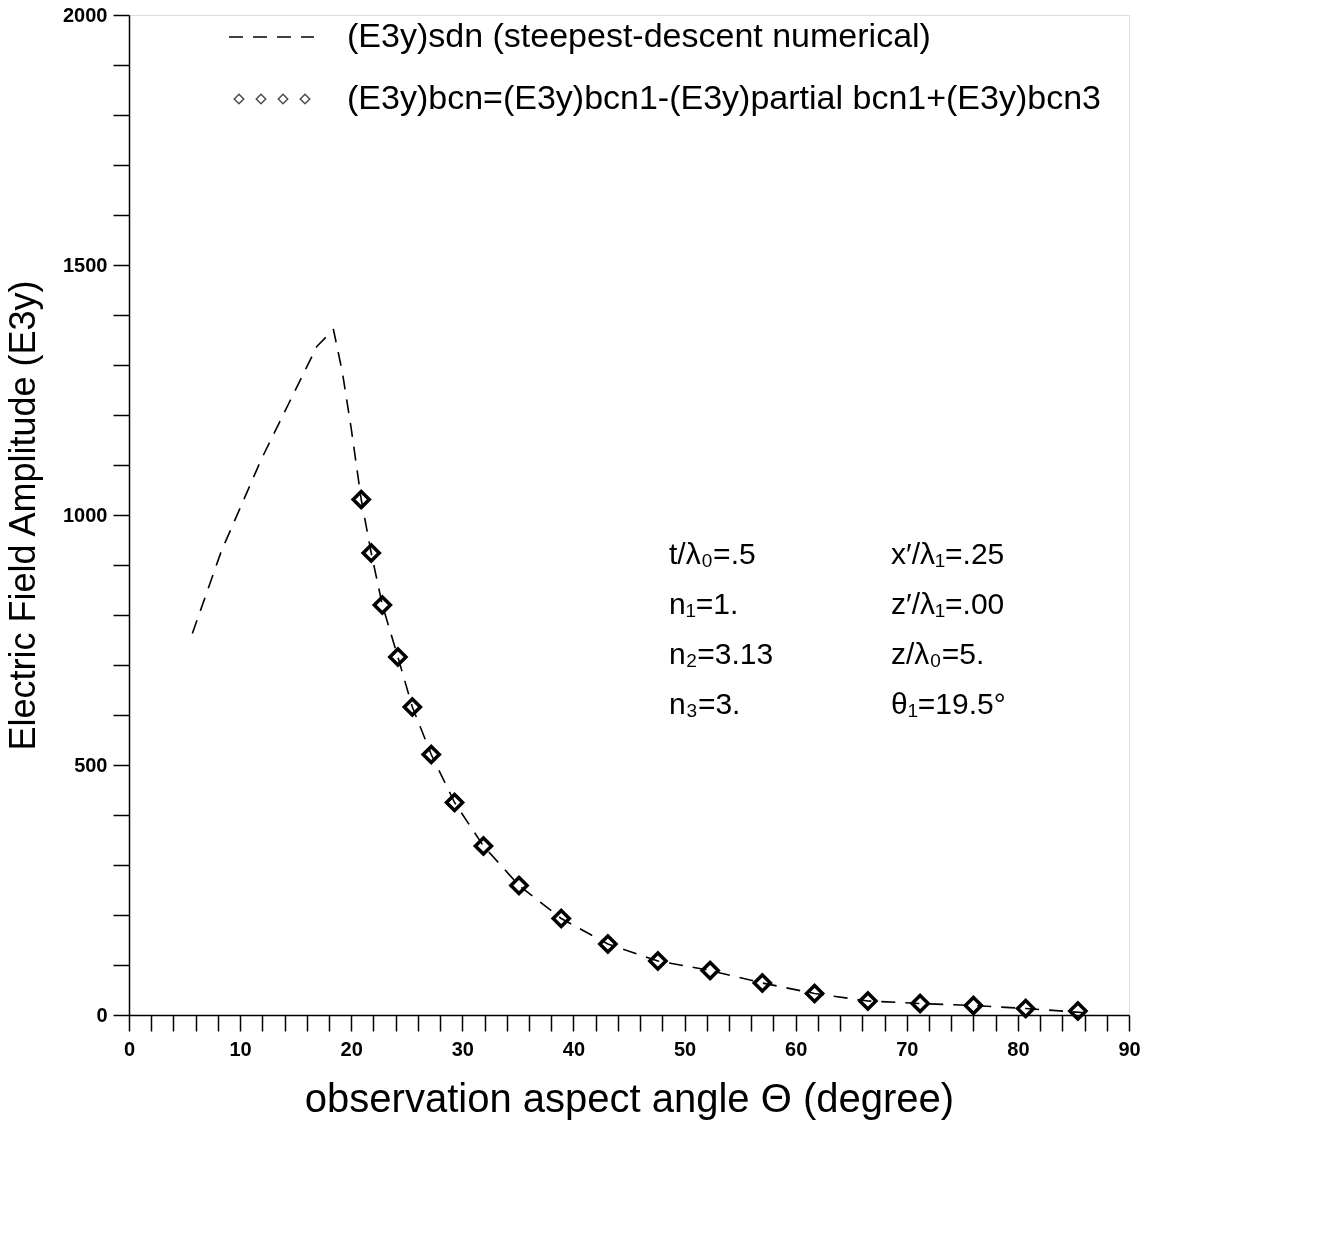 The height and width of the screenshot is (1248, 1324). I want to click on x-tick-label: 60, so click(796, 1048).